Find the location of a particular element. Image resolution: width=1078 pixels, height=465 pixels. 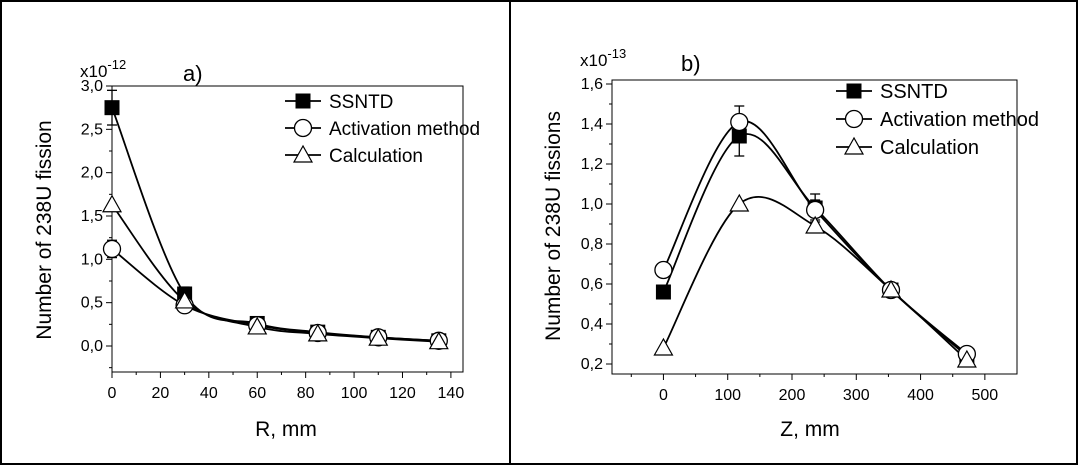

y-tick-label: 0,4 is located at coordinates (592, 324).